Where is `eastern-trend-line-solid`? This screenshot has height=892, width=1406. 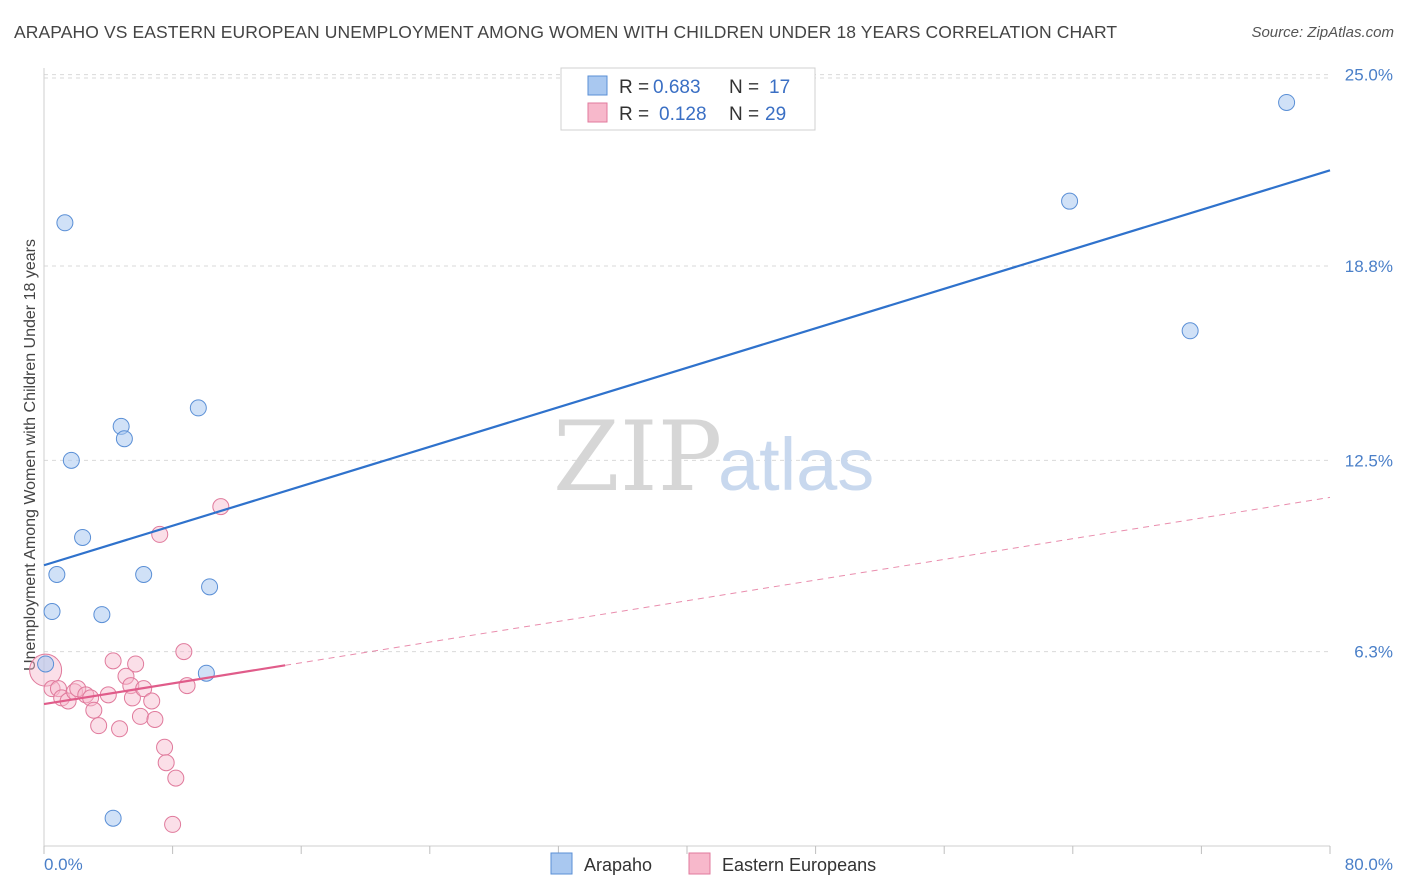 eastern-trend-line-solid is located at coordinates (164, 685).